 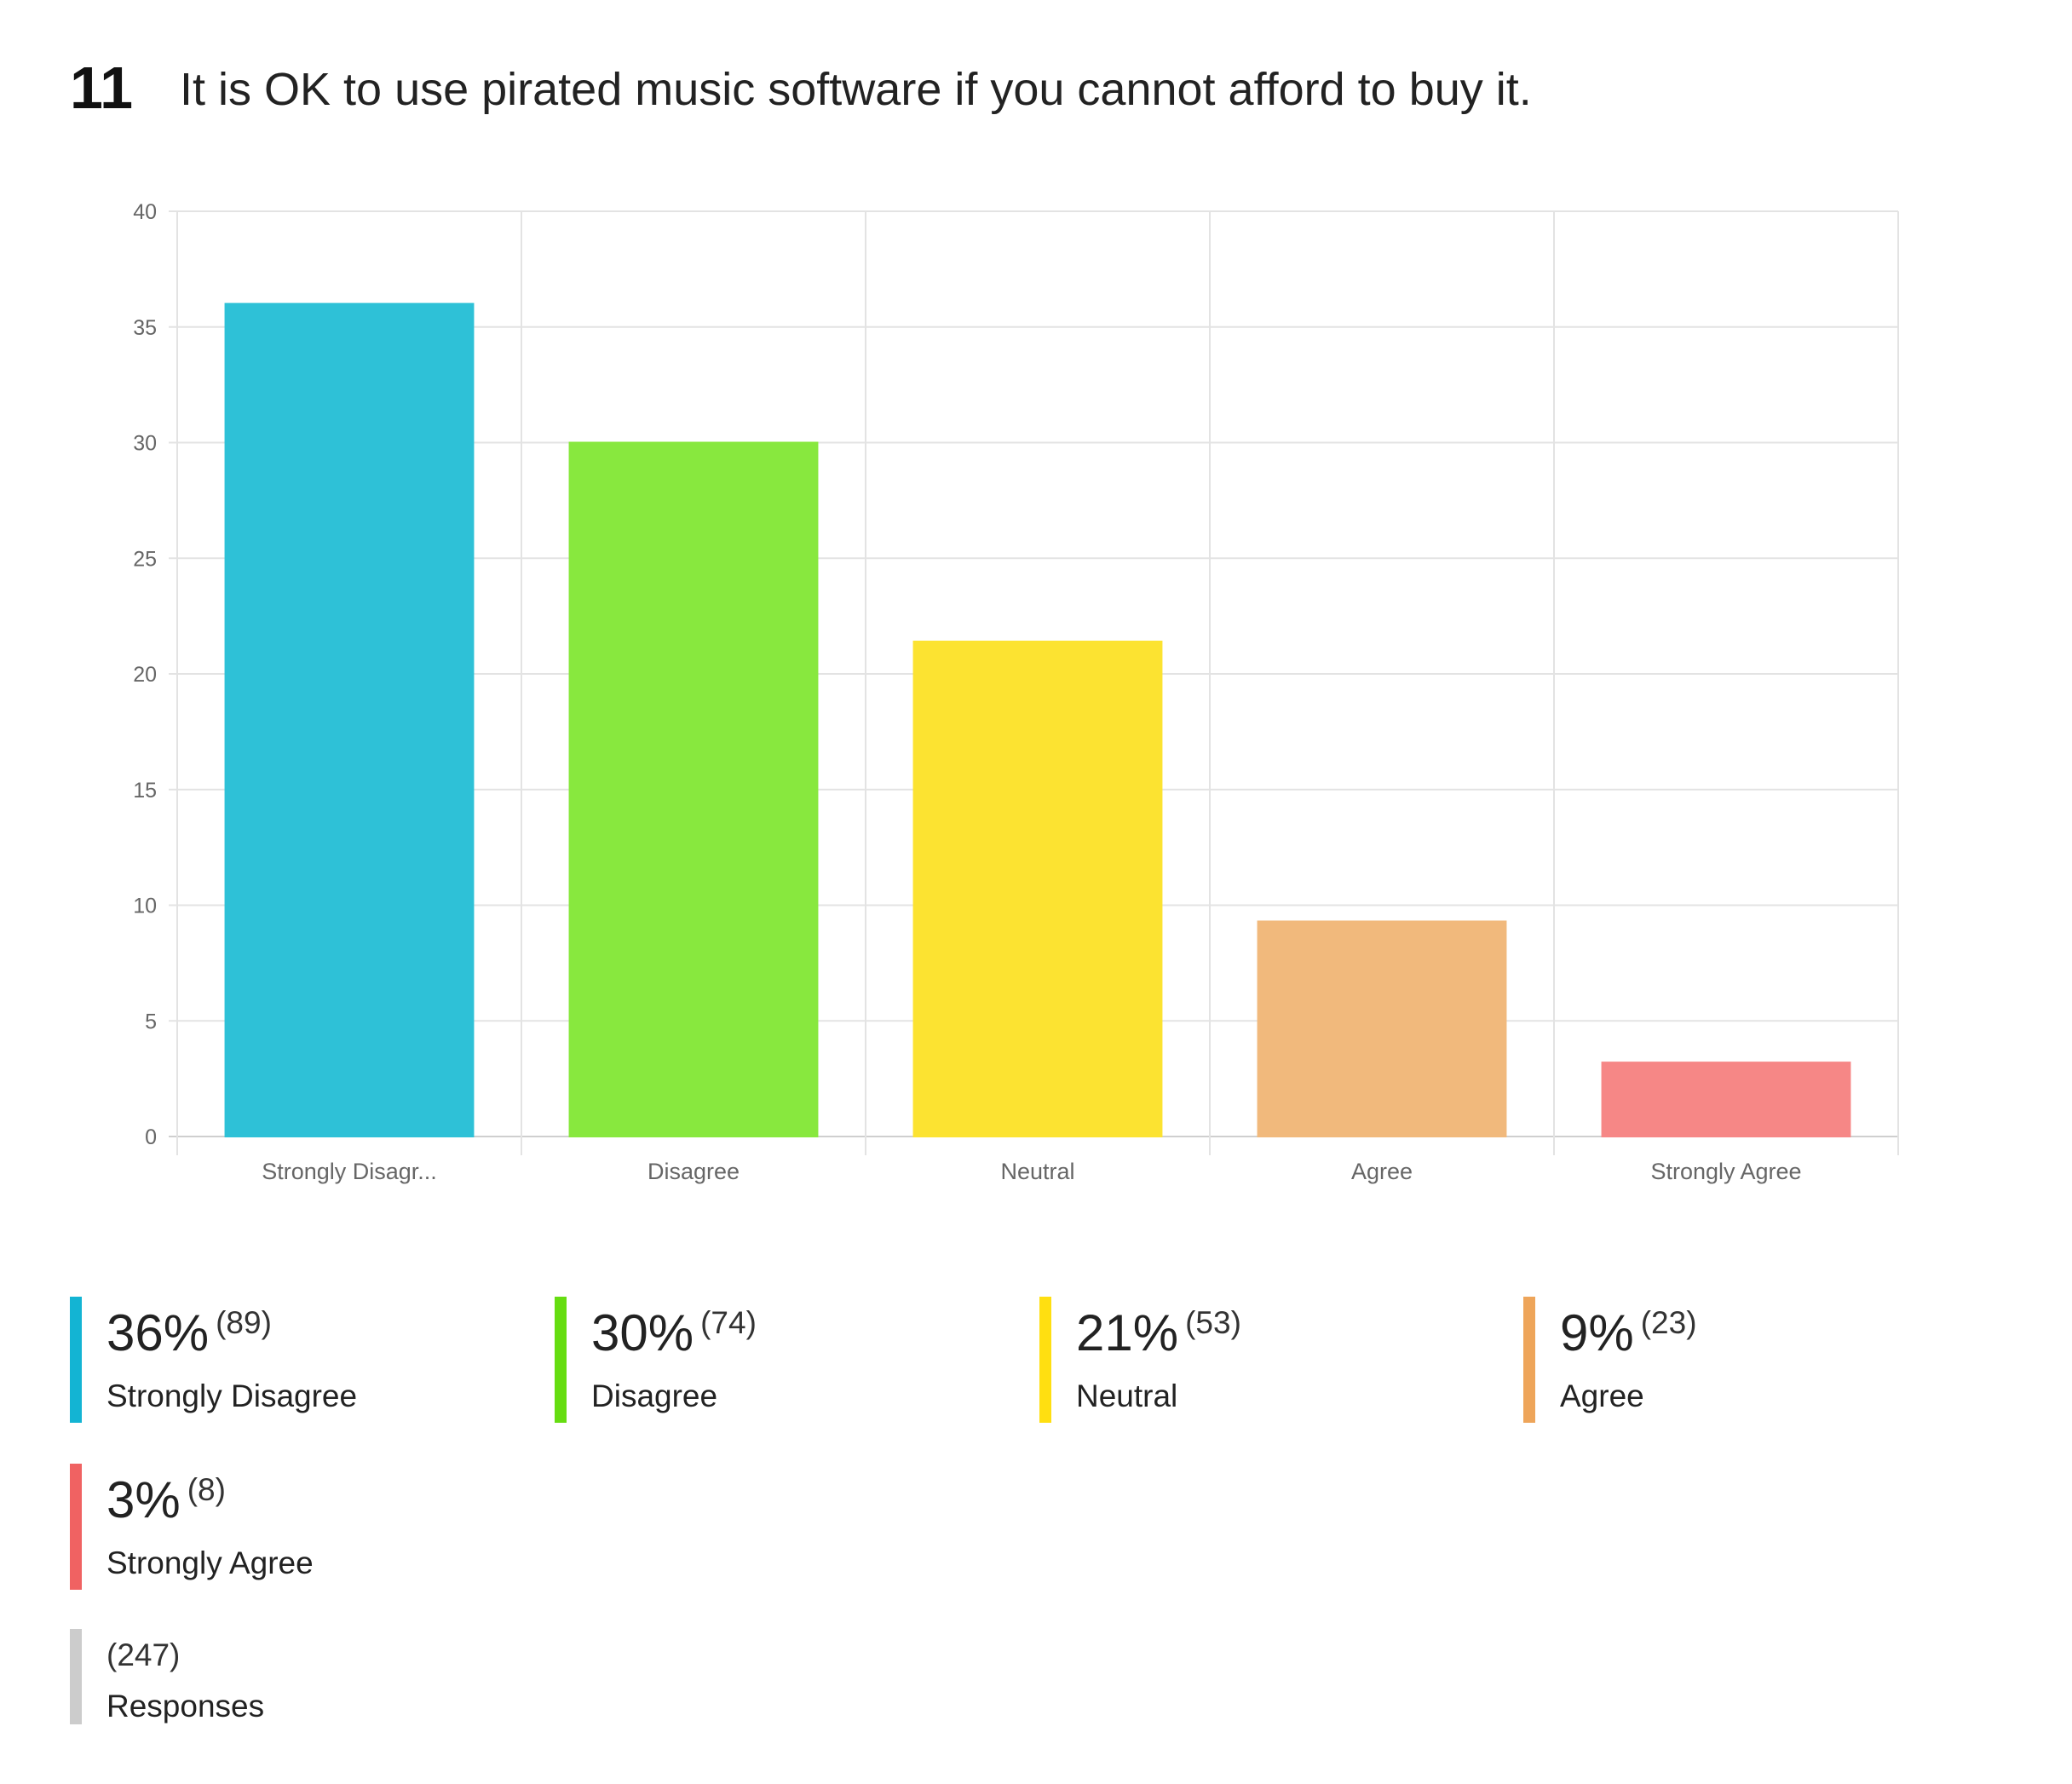 What do you see at coordinates (145, 907) in the screenshot?
I see `y-tick-label: 10` at bounding box center [145, 907].